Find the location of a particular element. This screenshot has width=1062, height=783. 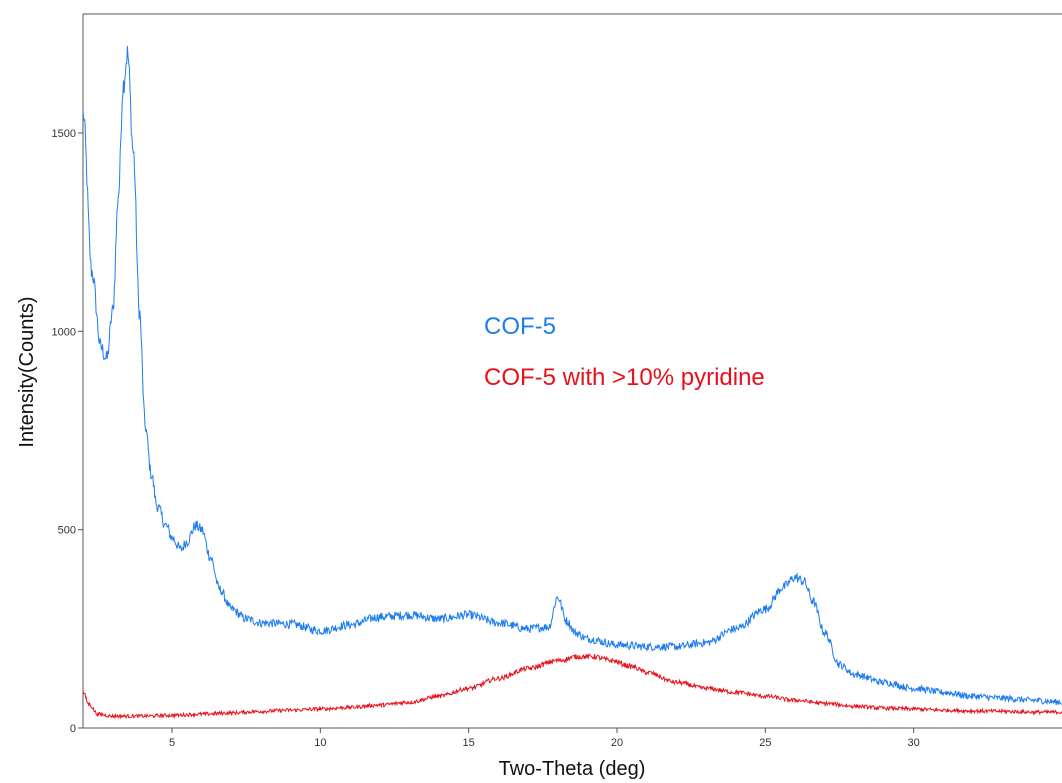

legend-entry-cof-5-pyridine: COF-5 with >10% pyridine is located at coordinates (624, 377).